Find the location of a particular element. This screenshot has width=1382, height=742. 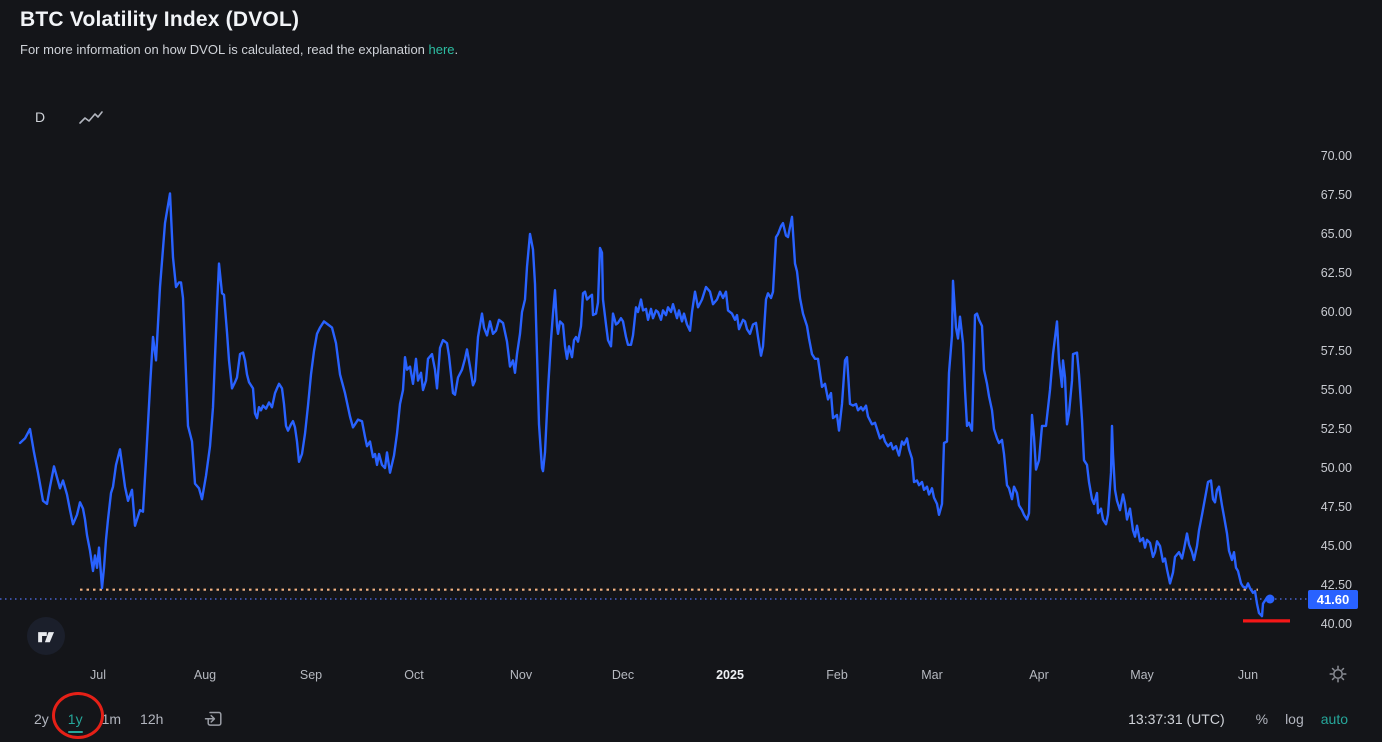

y-axis-label: 42.50 is located at coordinates (1336, 585).